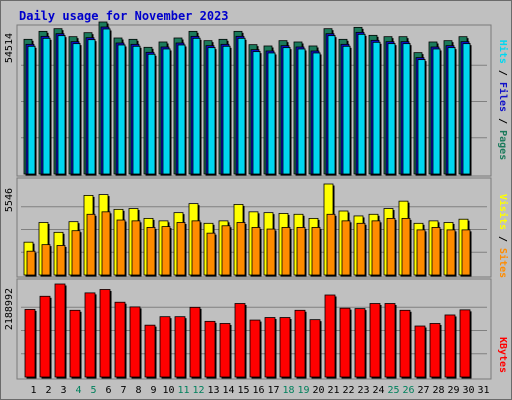 Image resolution: width=512 pixels, height=400 pixels. Describe the element at coordinates (213, 390) in the screenshot. I see `day-label: 13` at that location.